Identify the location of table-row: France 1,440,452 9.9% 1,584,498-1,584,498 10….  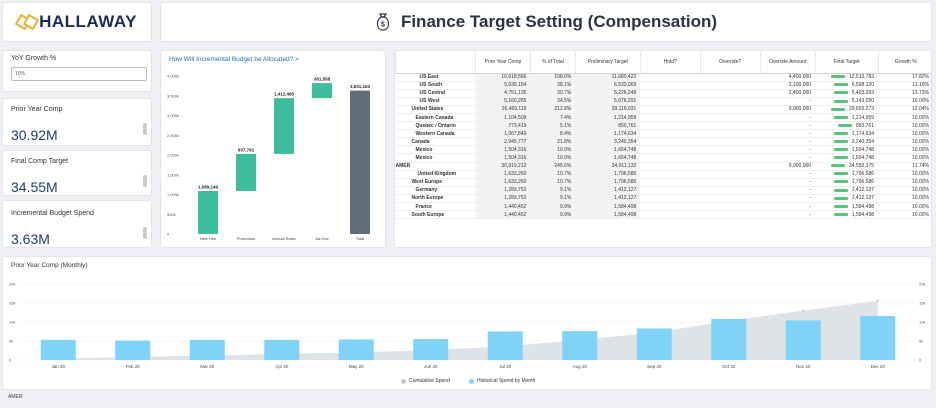
(663, 207).